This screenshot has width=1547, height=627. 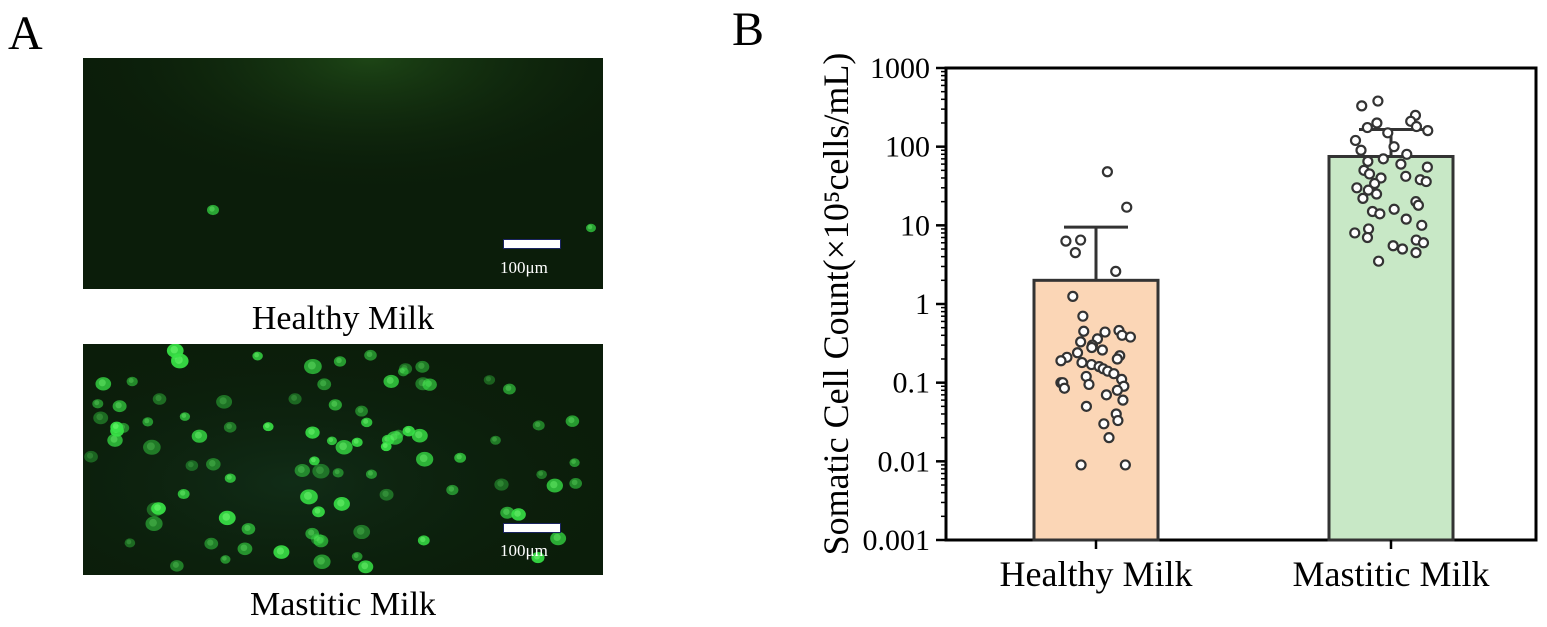 I want to click on panel-b-label: B, so click(x=748, y=29).